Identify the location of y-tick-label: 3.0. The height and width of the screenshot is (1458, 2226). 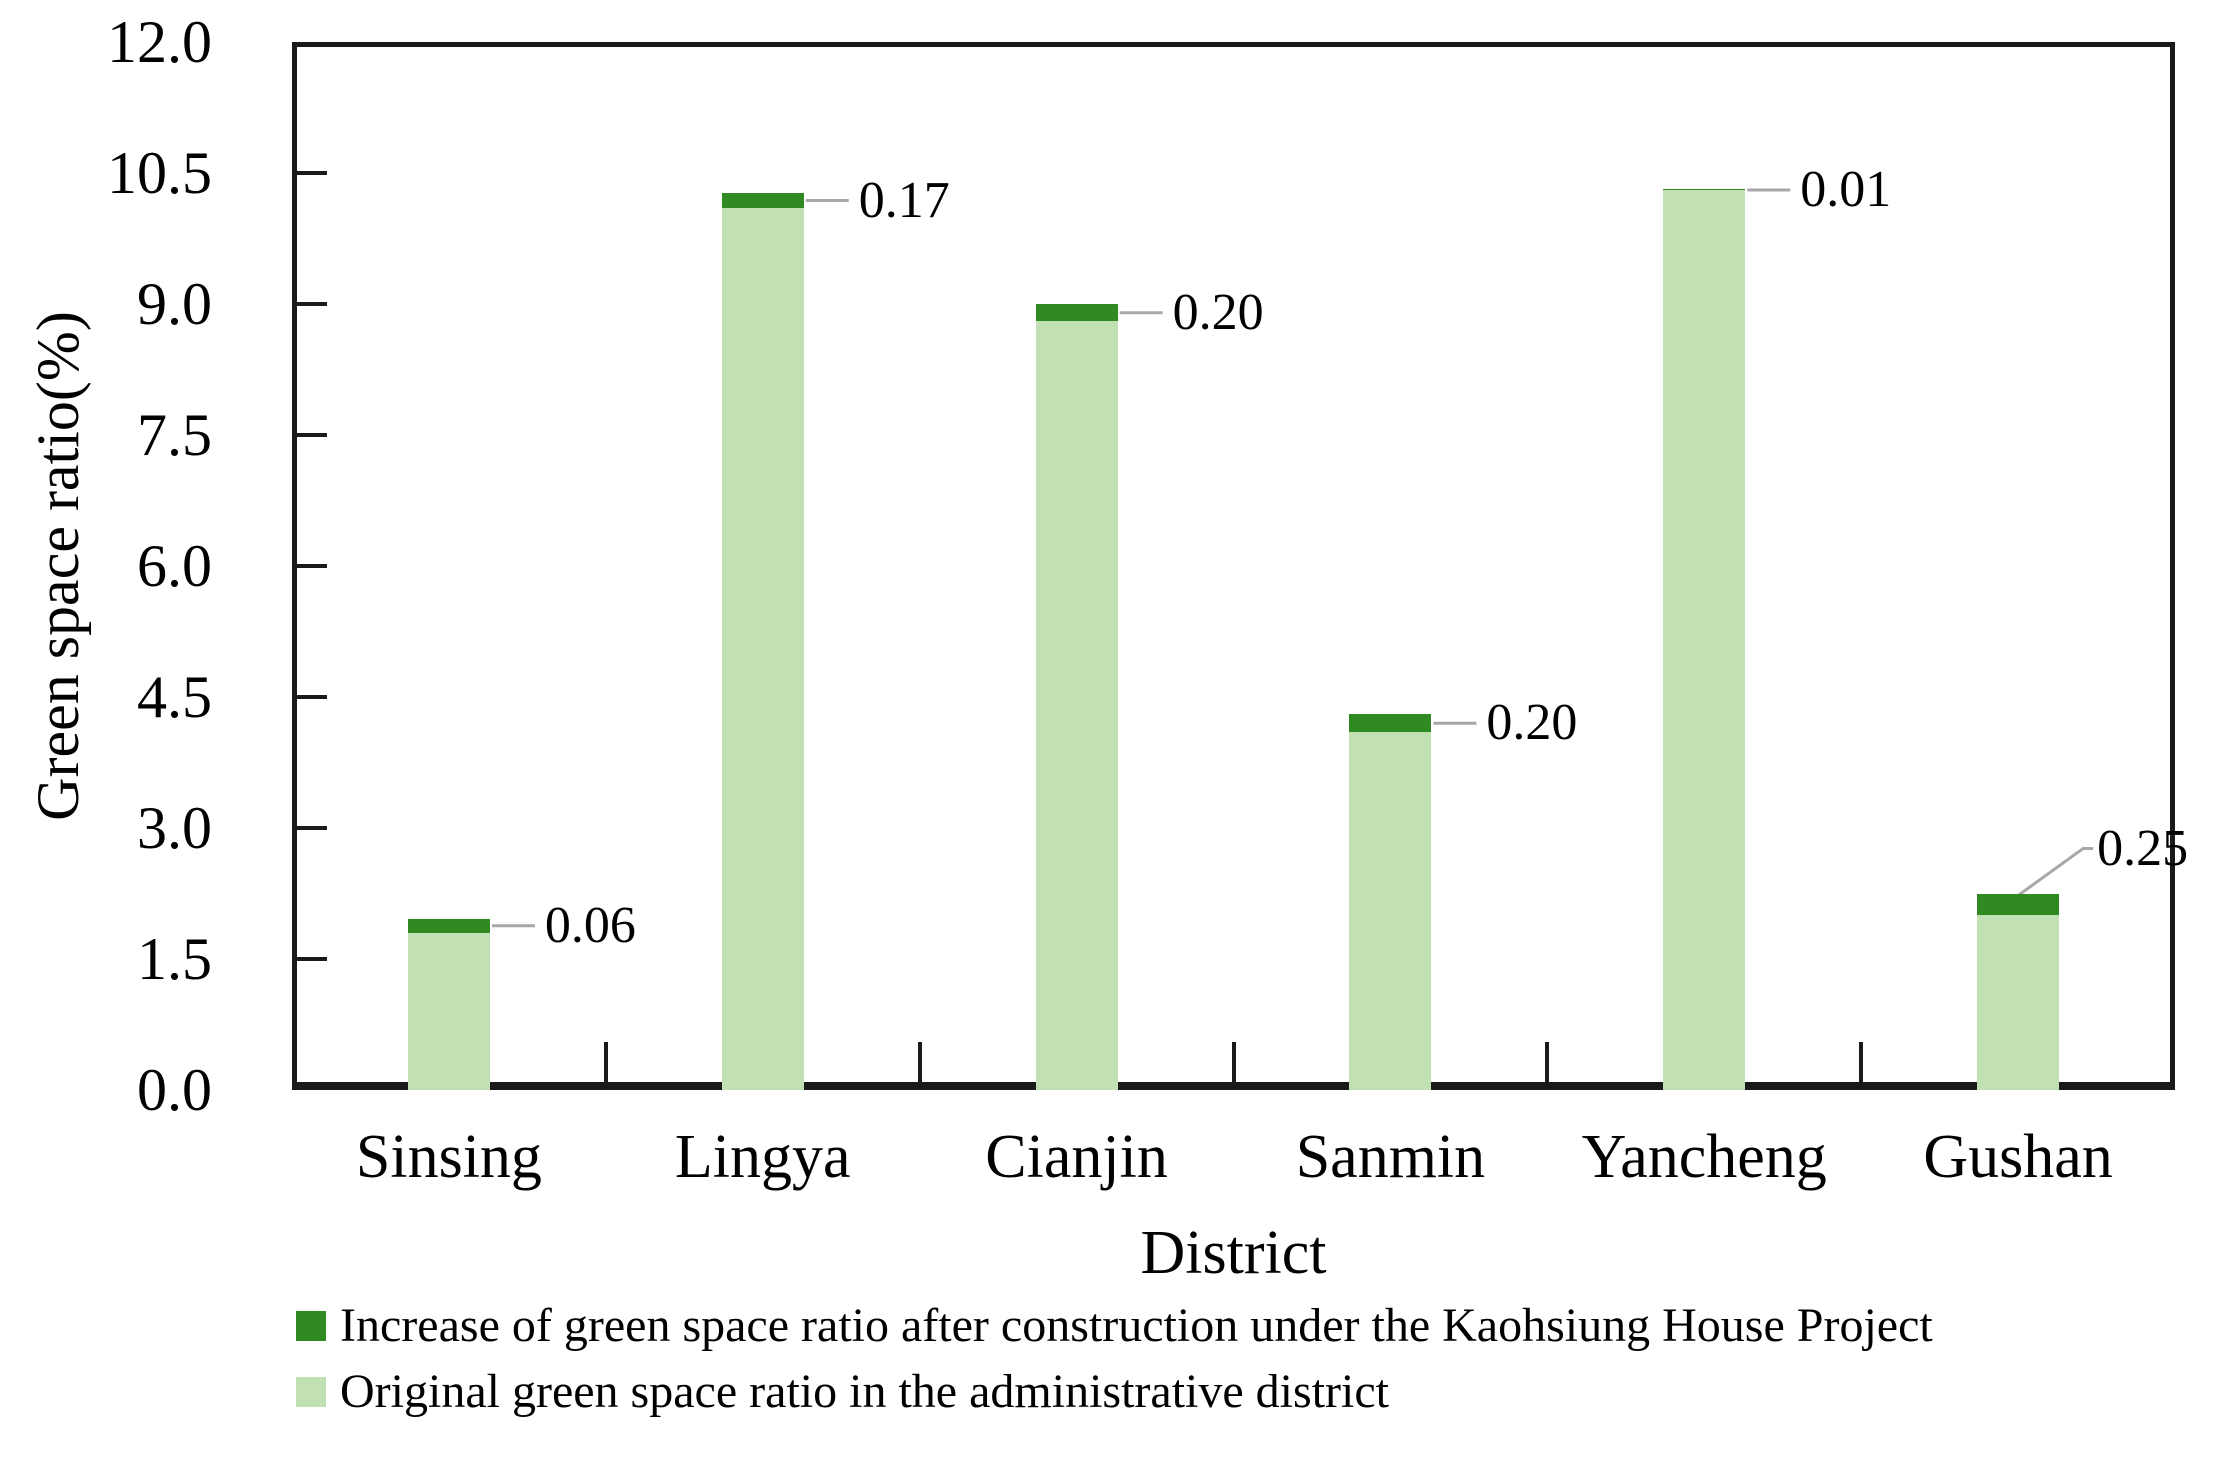
(174, 828).